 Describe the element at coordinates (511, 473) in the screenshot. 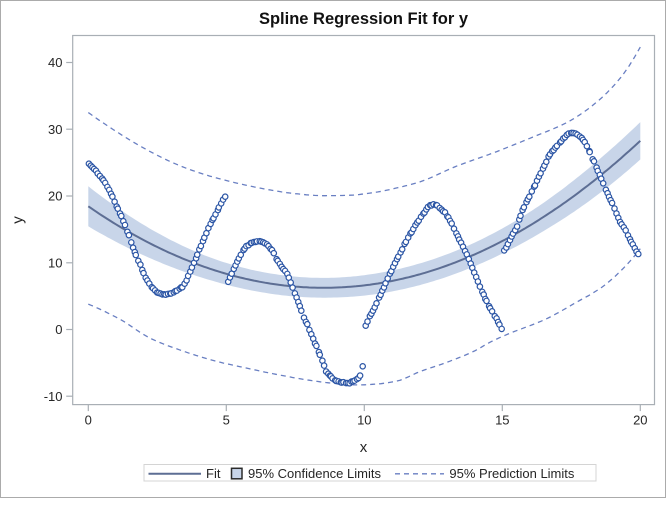

I see `svg-text: 95% Prediction Limits` at that location.